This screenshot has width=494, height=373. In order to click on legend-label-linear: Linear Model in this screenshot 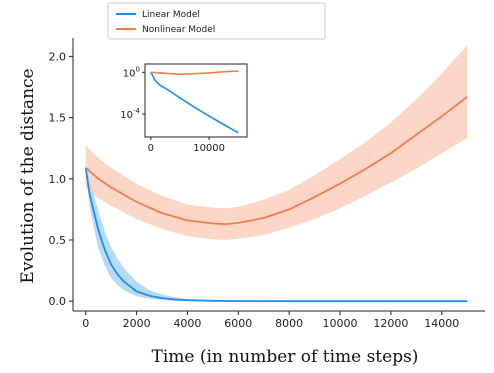, I will do `click(171, 15)`.